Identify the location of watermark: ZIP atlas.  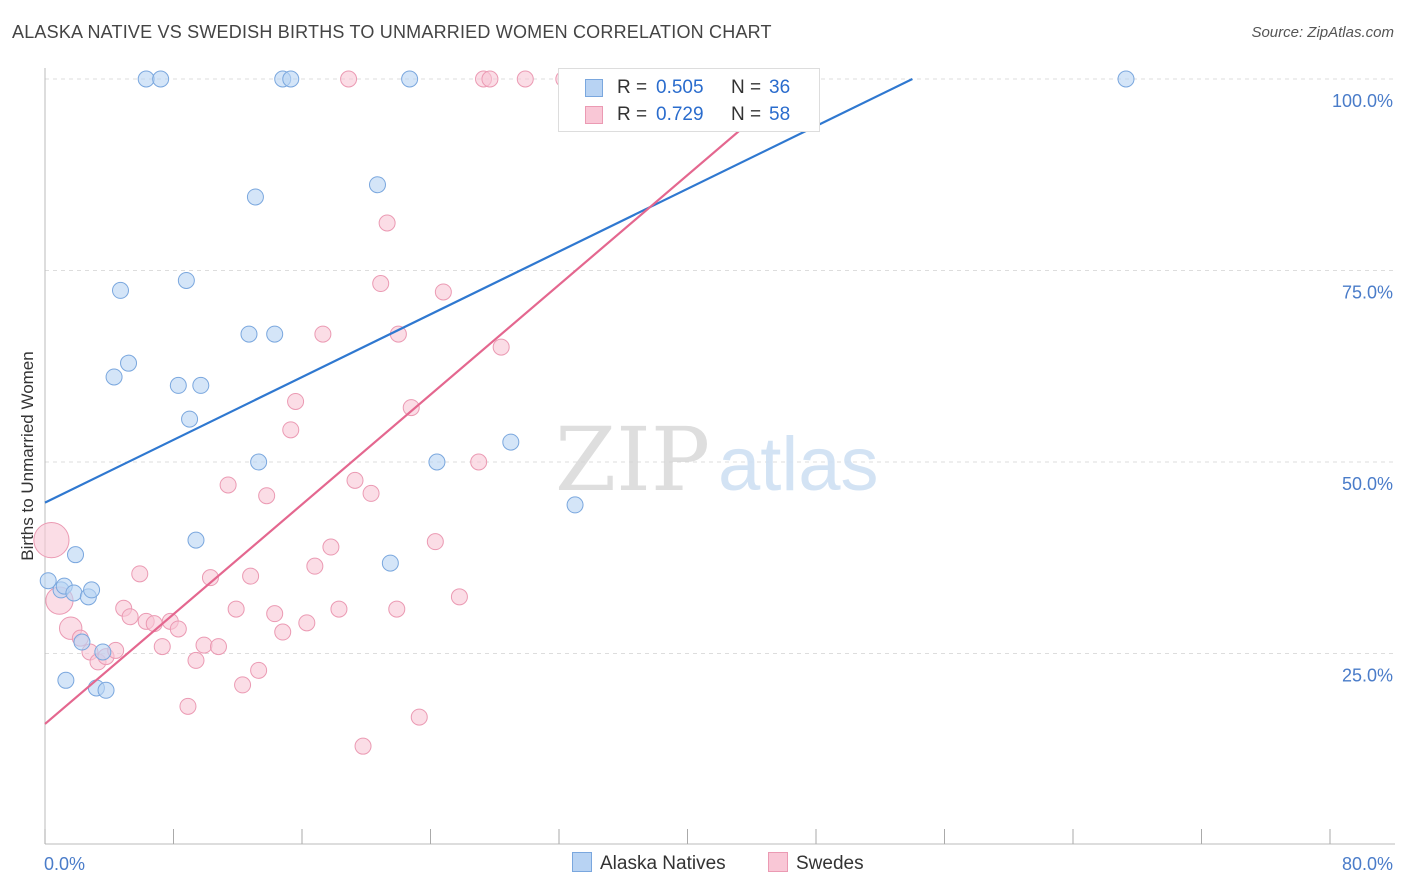
(717, 459).